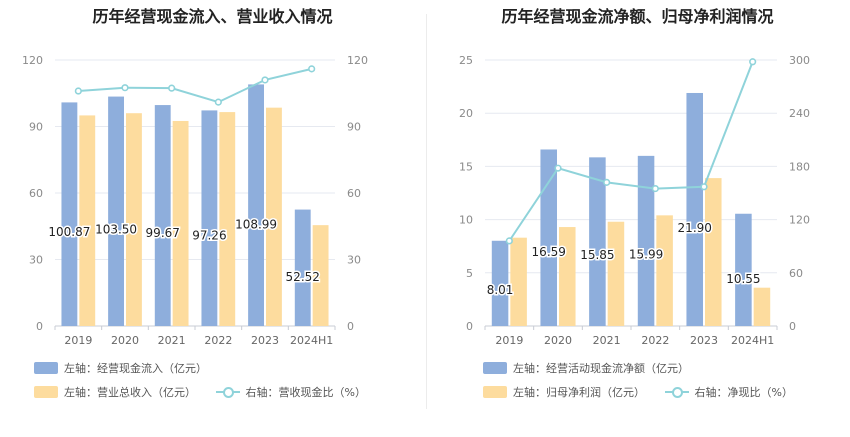 This screenshot has width=850, height=437. Describe the element at coordinates (36, 260) in the screenshot. I see `y-left-tick-label: 30` at that location.